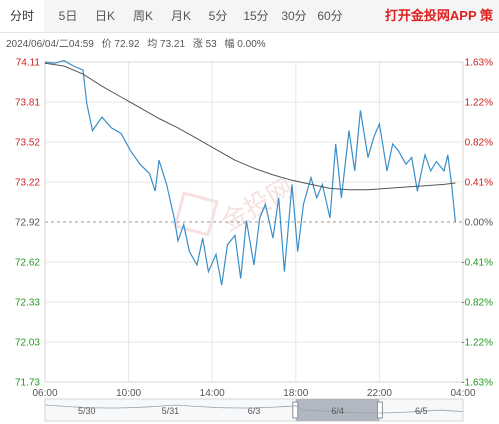  Describe the element at coordinates (180, 16) in the screenshot. I see `tab-monthly-k: 月K` at that location.